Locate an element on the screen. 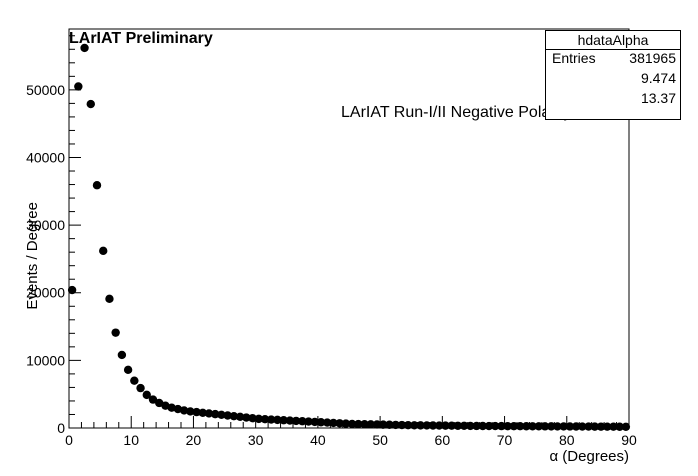 Image resolution: width=698 pixels, height=476 pixels. stats-row-rms: 13.37 is located at coordinates (614, 98).